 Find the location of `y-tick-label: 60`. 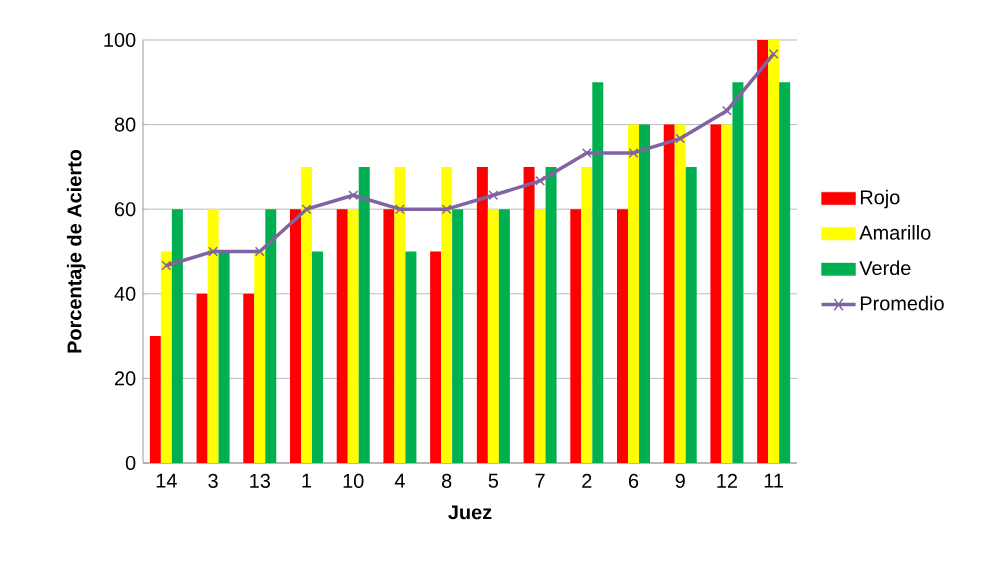

y-tick-label: 60 is located at coordinates (125, 209).